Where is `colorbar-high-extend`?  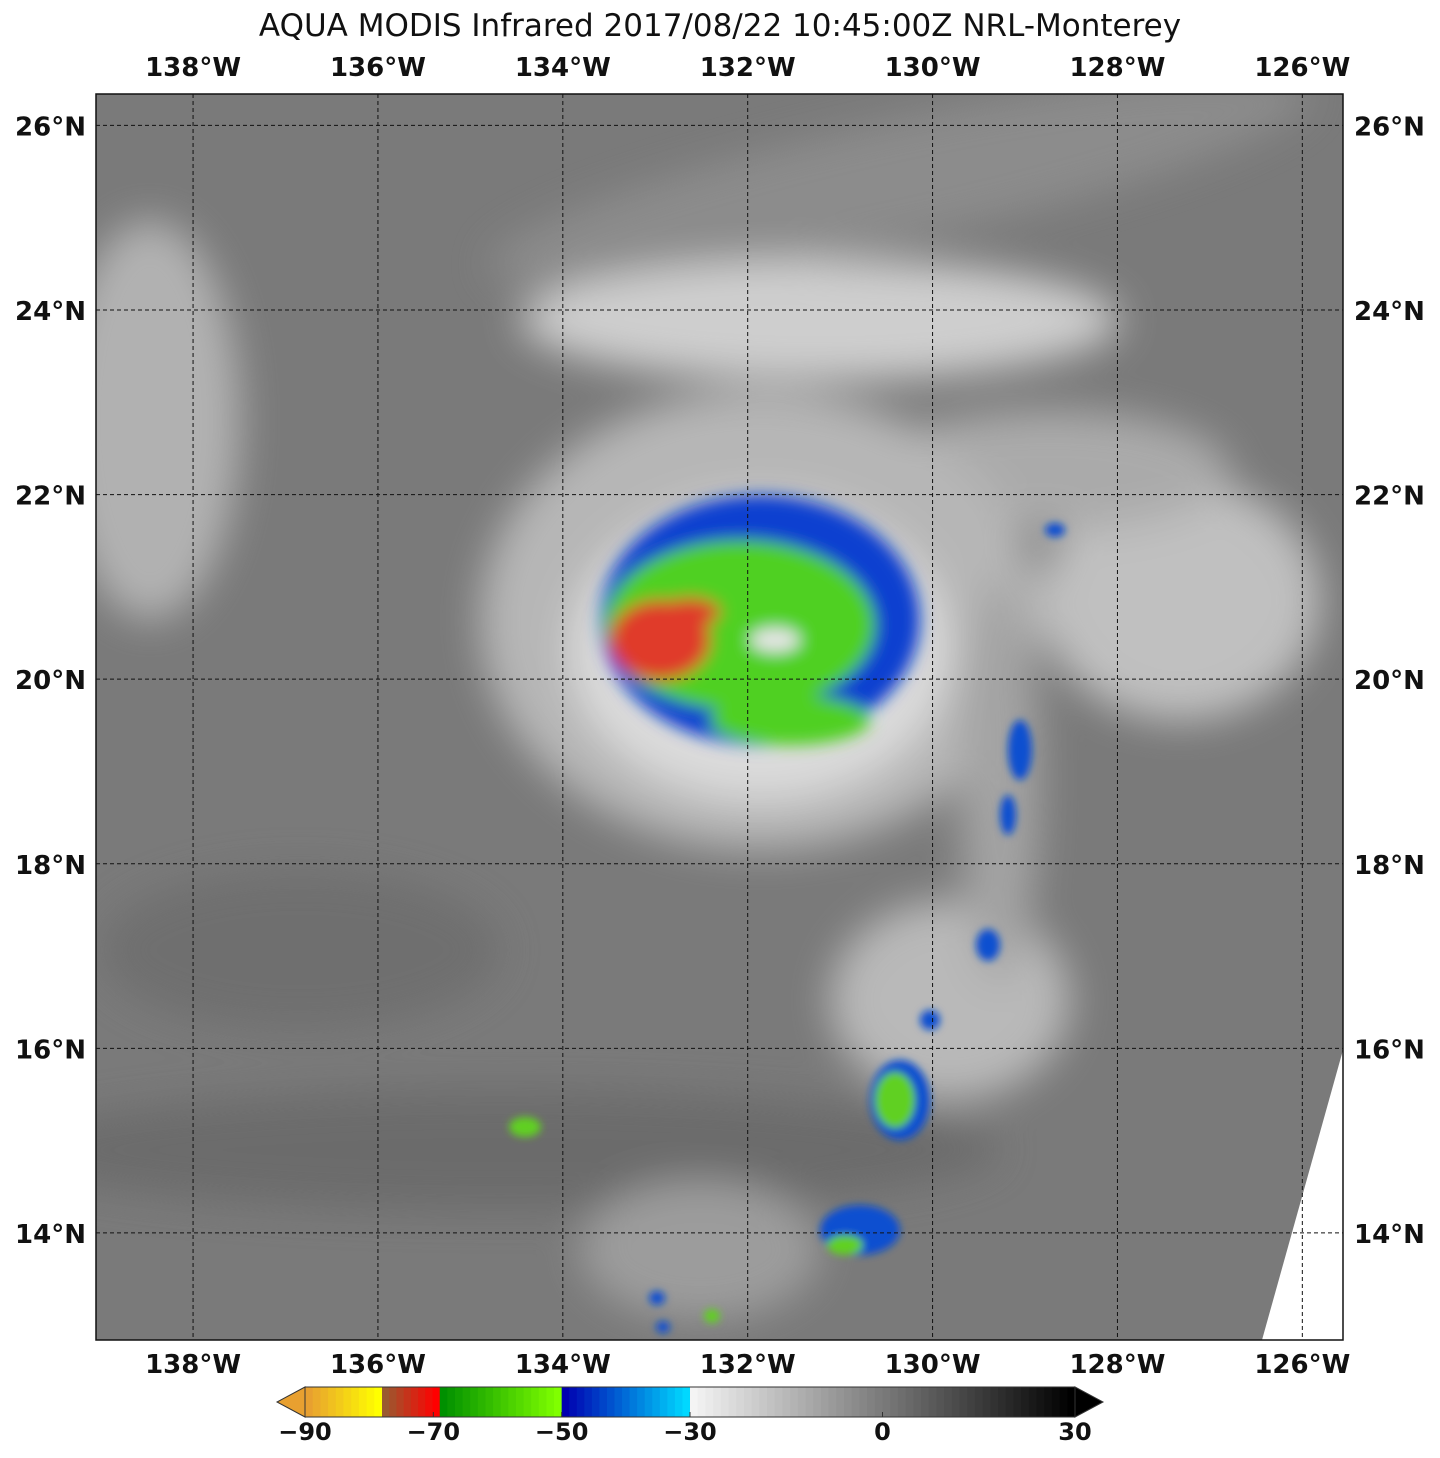
colorbar-high-extend is located at coordinates (1089, 1402).